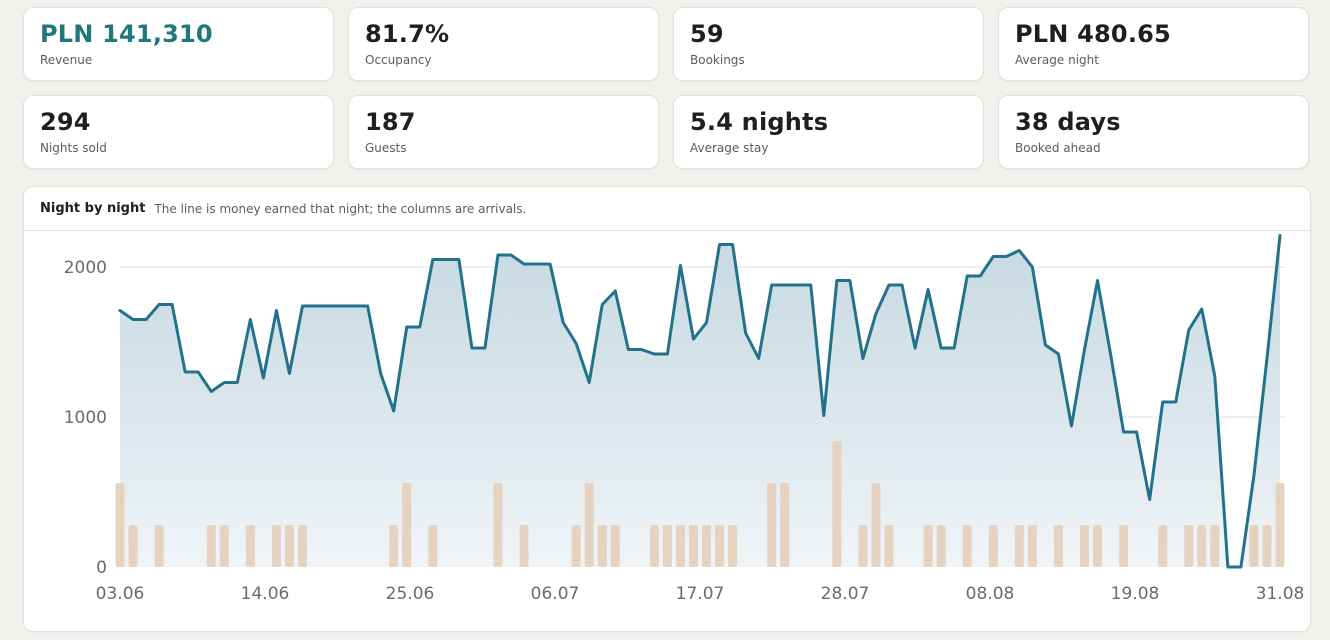  I want to click on kpi-label: Guests, so click(386, 148).